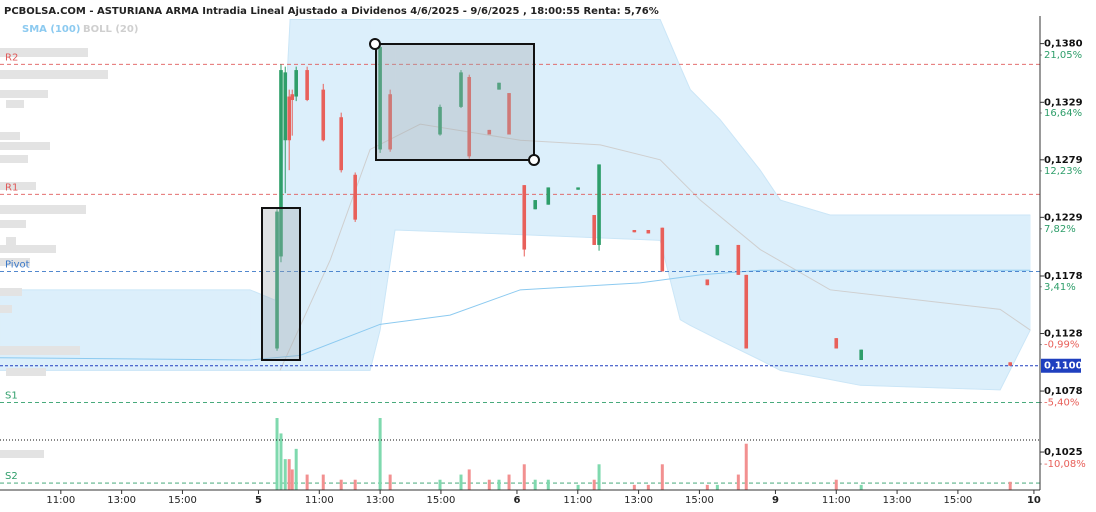 The width and height of the screenshot is (1096, 512). Describe the element at coordinates (17, 264) in the screenshot. I see `level-label: Pivot` at that location.